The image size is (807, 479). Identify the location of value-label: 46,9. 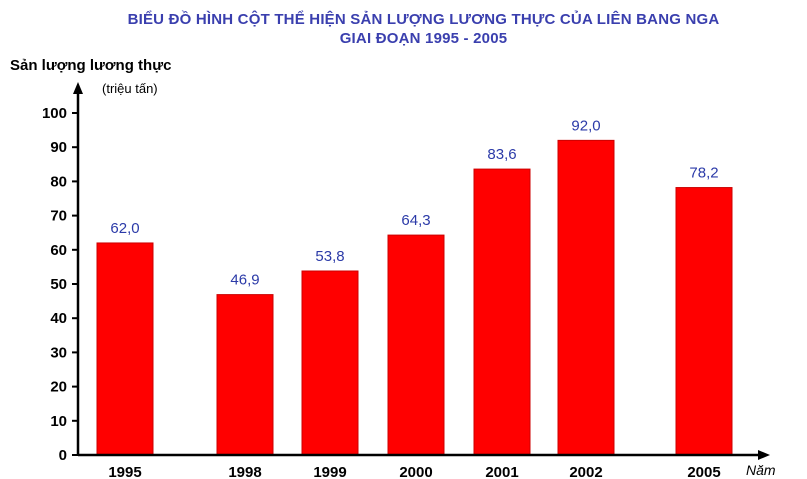
(244, 280).